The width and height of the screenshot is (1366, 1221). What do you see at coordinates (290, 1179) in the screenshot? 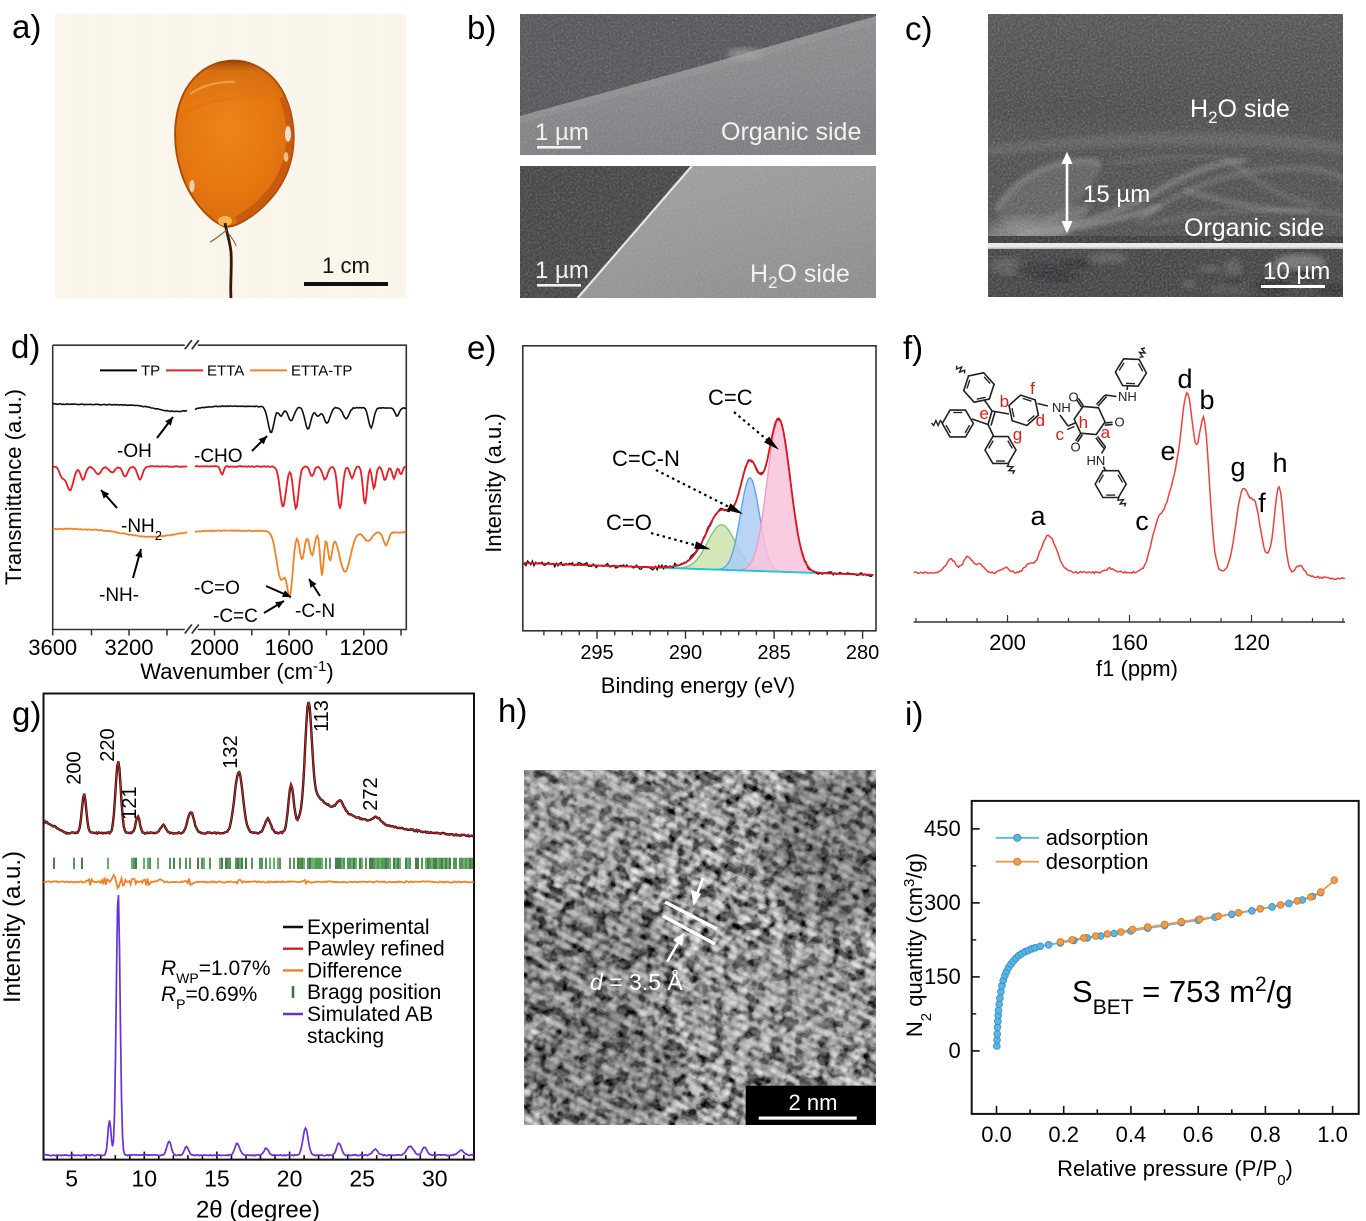
I see `svg-text: 20` at bounding box center [290, 1179].